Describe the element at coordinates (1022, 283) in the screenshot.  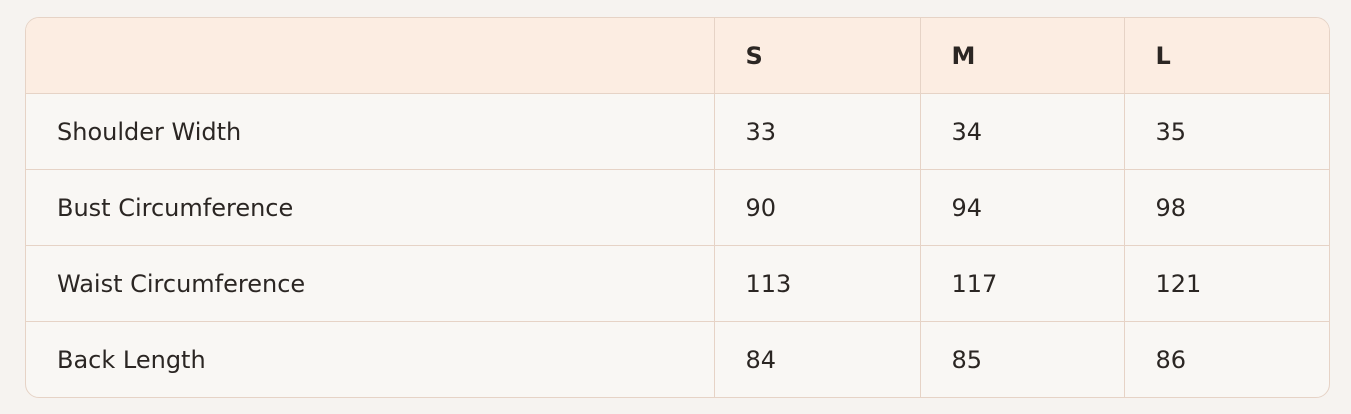
I see `cell-value: 117` at that location.